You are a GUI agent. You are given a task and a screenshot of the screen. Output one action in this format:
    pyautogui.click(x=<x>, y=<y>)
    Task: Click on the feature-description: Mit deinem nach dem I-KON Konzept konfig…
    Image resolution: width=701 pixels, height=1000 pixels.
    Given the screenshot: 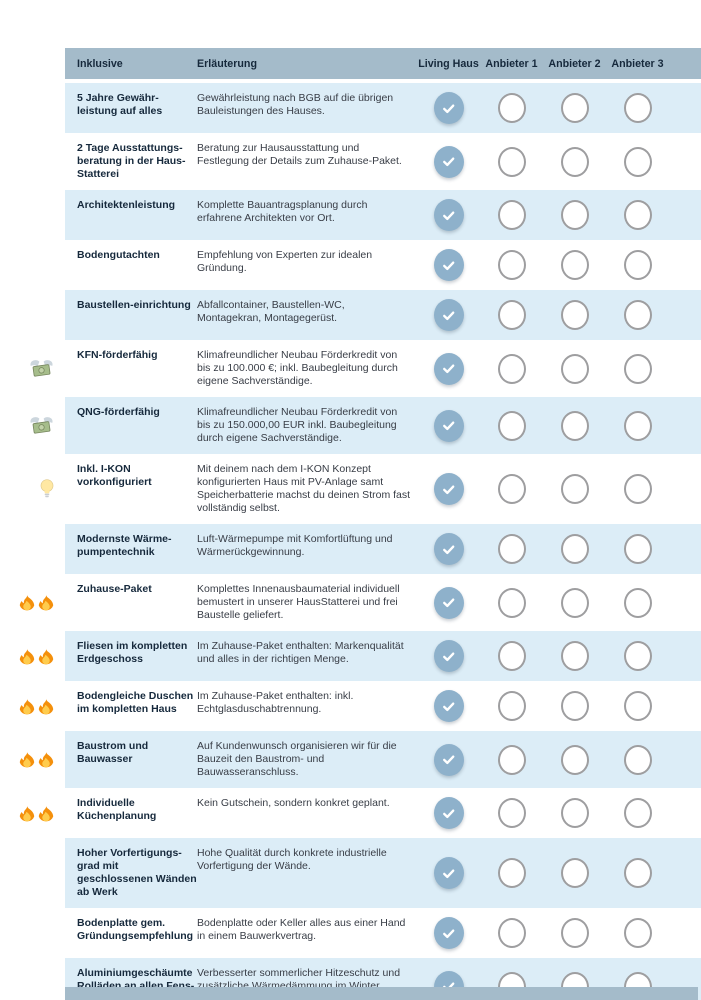 What is the action you would take?
    pyautogui.click(x=304, y=488)
    